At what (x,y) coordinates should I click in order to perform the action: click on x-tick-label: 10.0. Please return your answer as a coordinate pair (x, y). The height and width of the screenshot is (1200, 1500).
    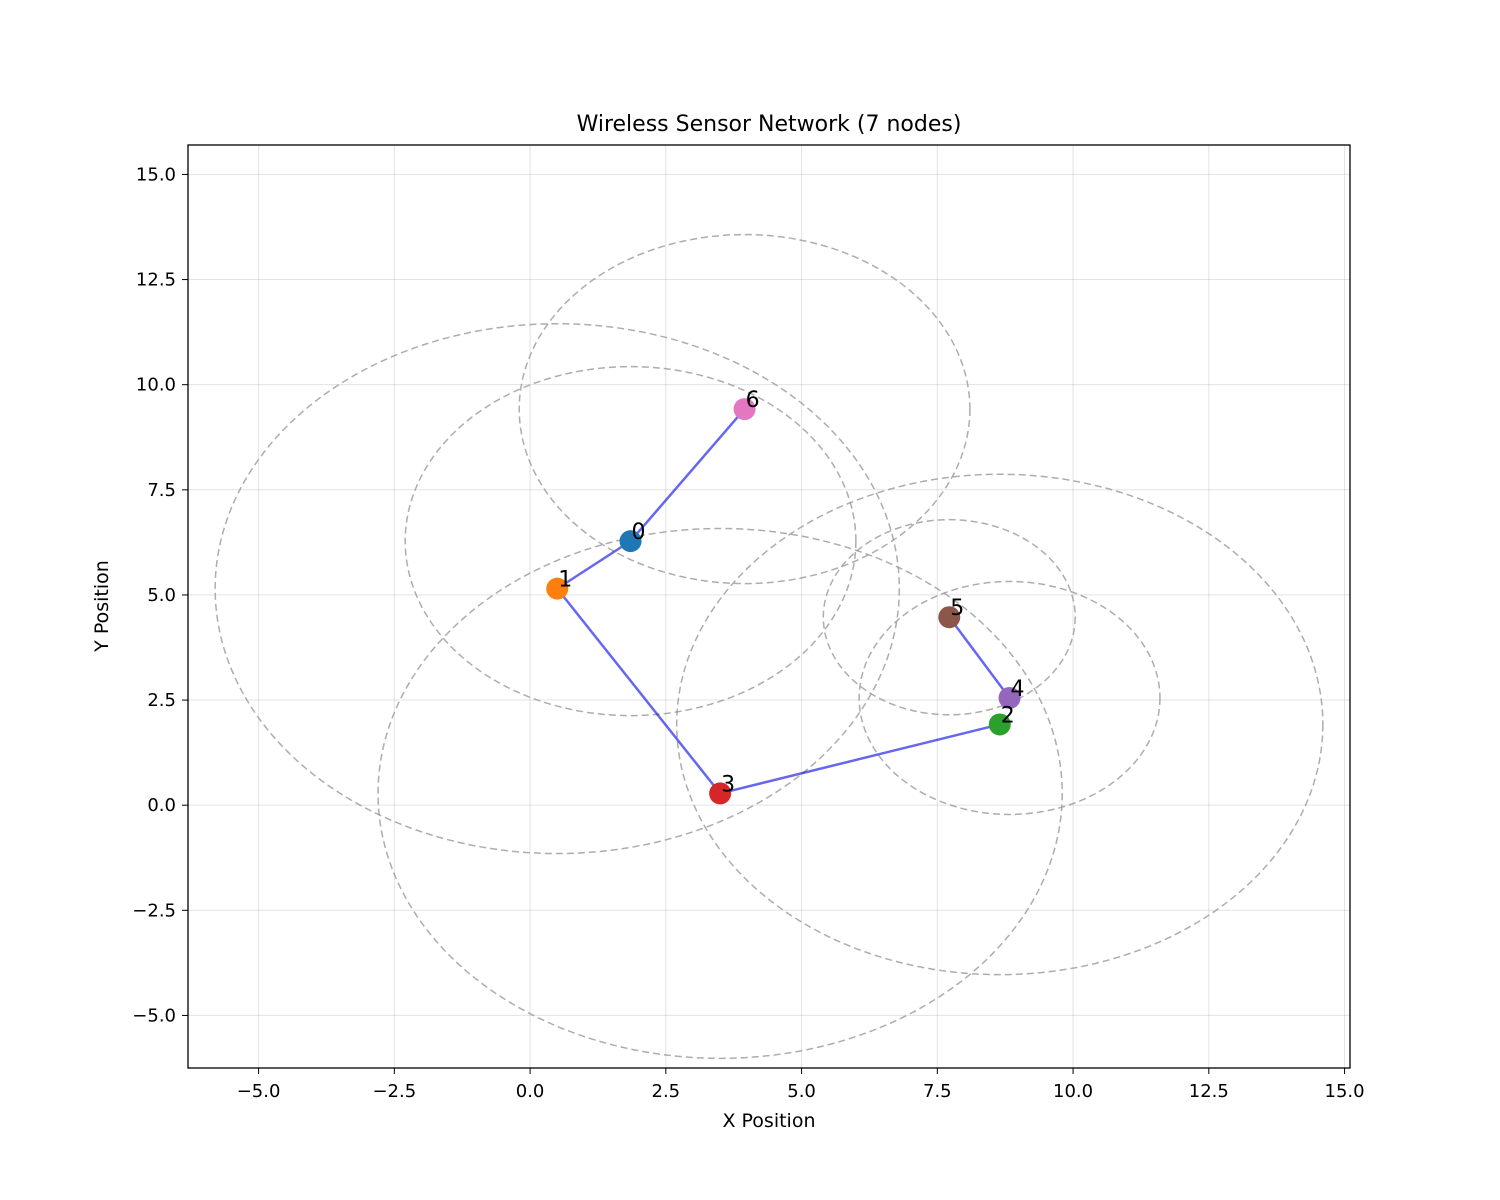
    Looking at the image, I should click on (1073, 1091).